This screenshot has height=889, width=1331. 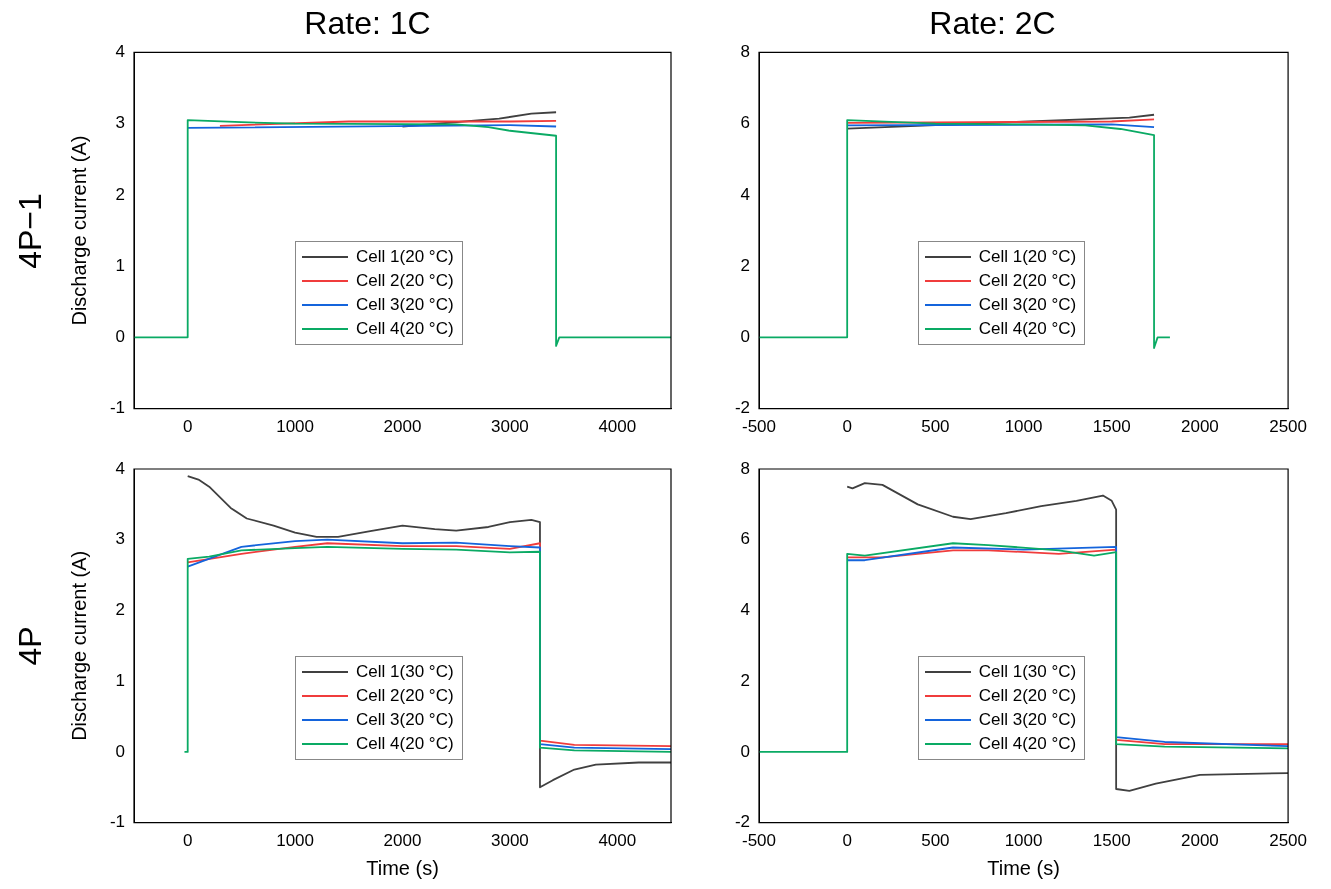 I want to click on text: 4P, so click(x=30, y=646).